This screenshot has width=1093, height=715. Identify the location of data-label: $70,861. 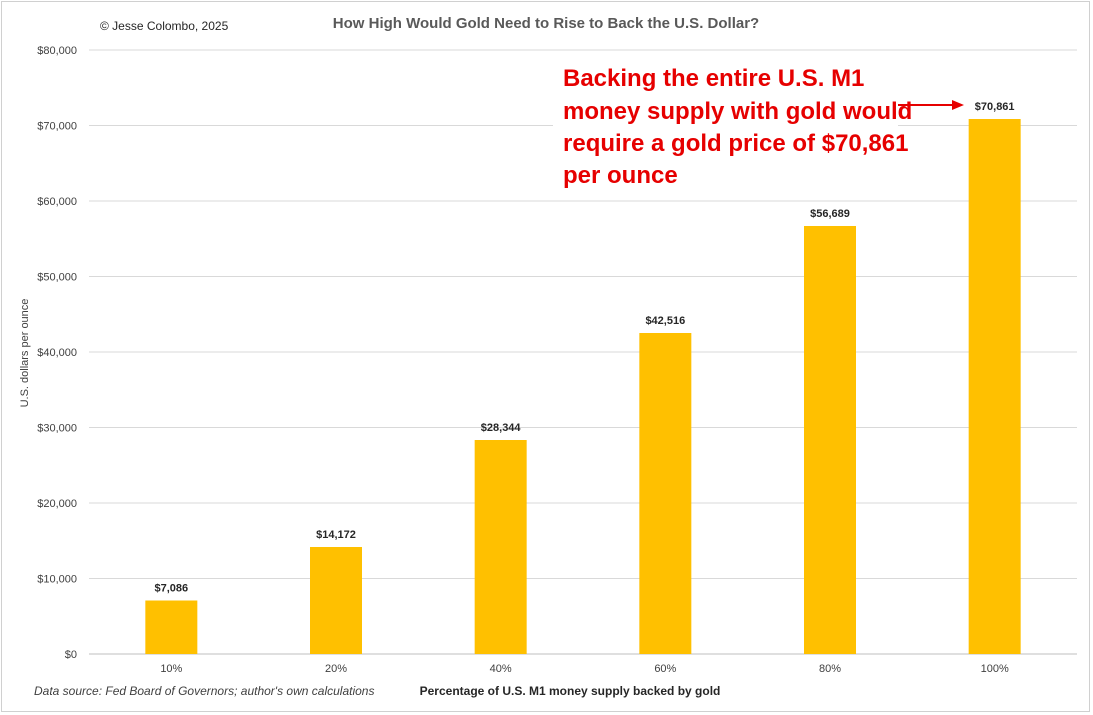
(995, 107).